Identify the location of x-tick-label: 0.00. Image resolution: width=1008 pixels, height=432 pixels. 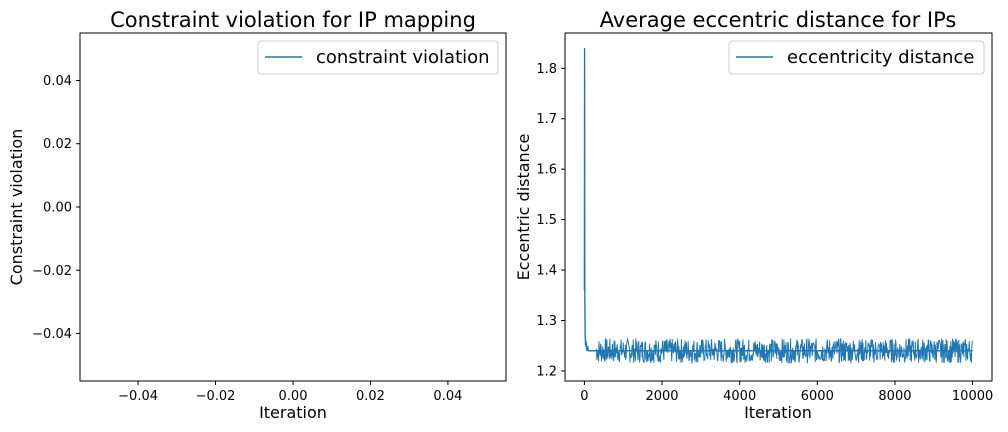
(293, 396).